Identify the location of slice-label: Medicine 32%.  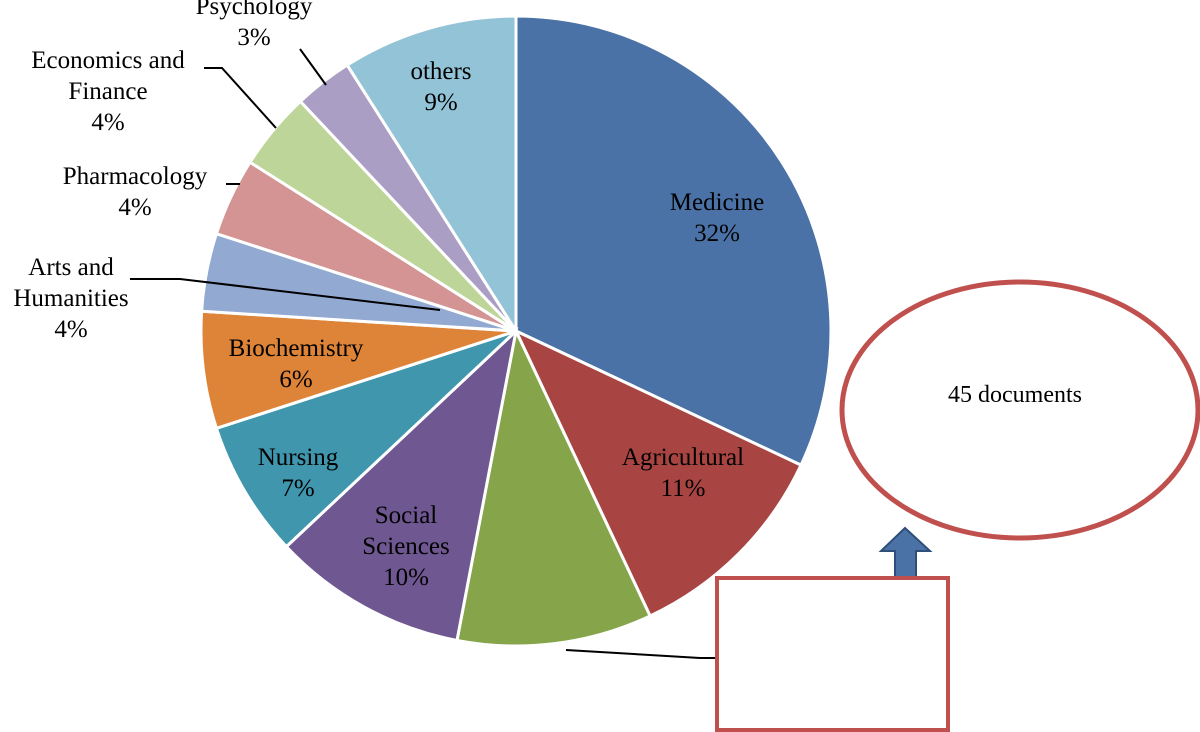
(717, 218).